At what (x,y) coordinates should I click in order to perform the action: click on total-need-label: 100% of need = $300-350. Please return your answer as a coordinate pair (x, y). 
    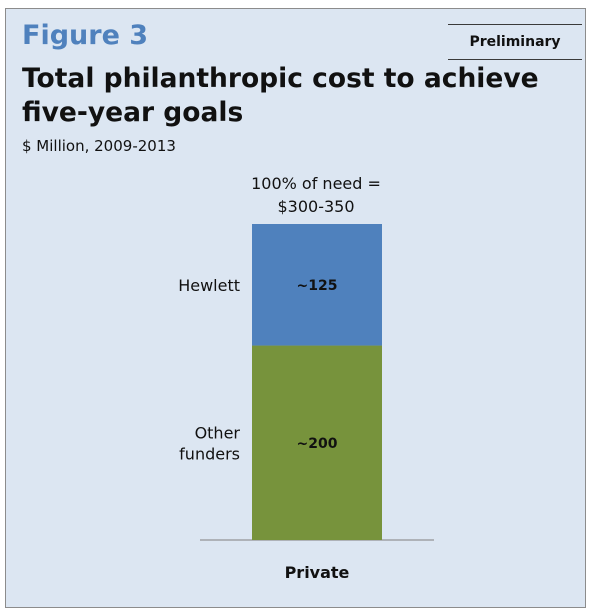
    Looking at the image, I should click on (316, 195).